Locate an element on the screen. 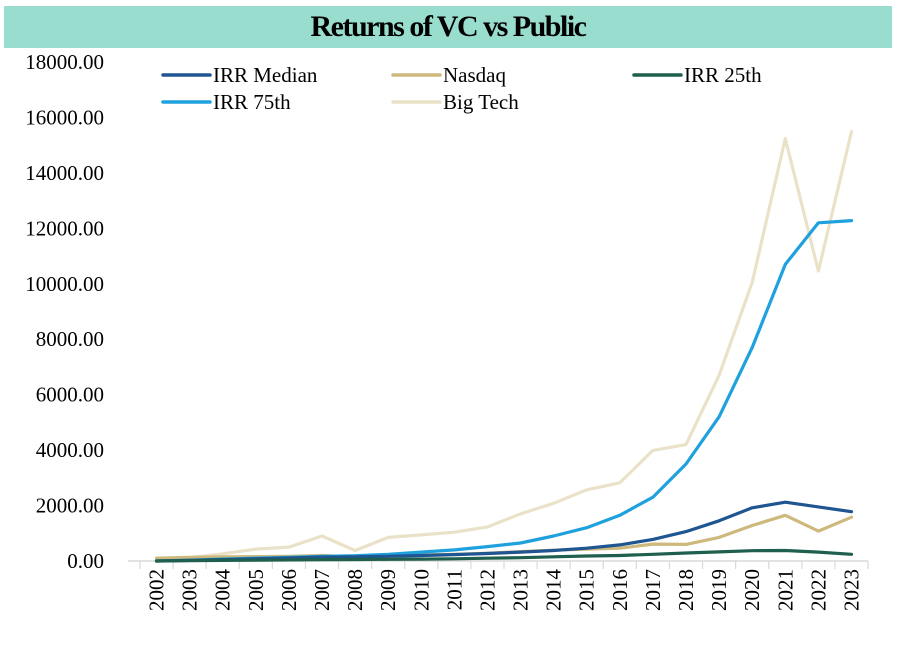  x-tick-label: 2007 is located at coordinates (322, 590).